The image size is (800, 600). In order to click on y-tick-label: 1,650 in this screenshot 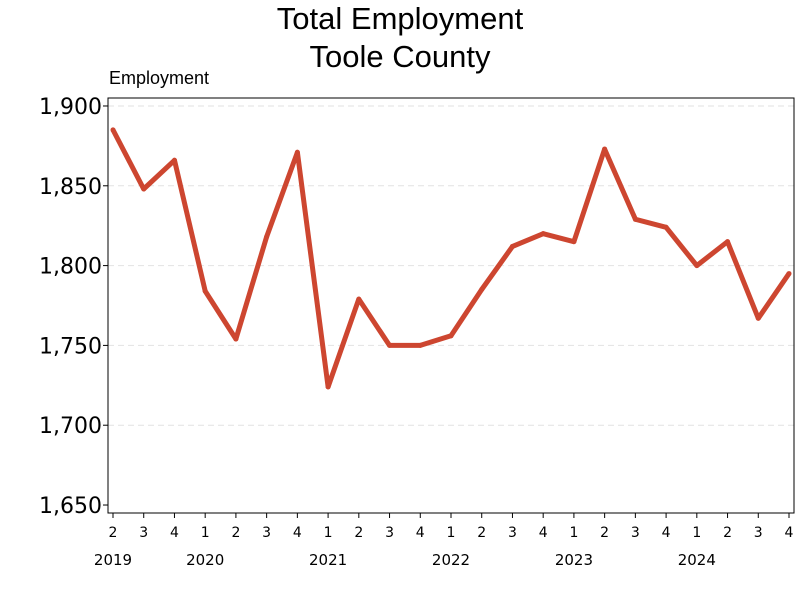, I will do `click(70, 506)`.